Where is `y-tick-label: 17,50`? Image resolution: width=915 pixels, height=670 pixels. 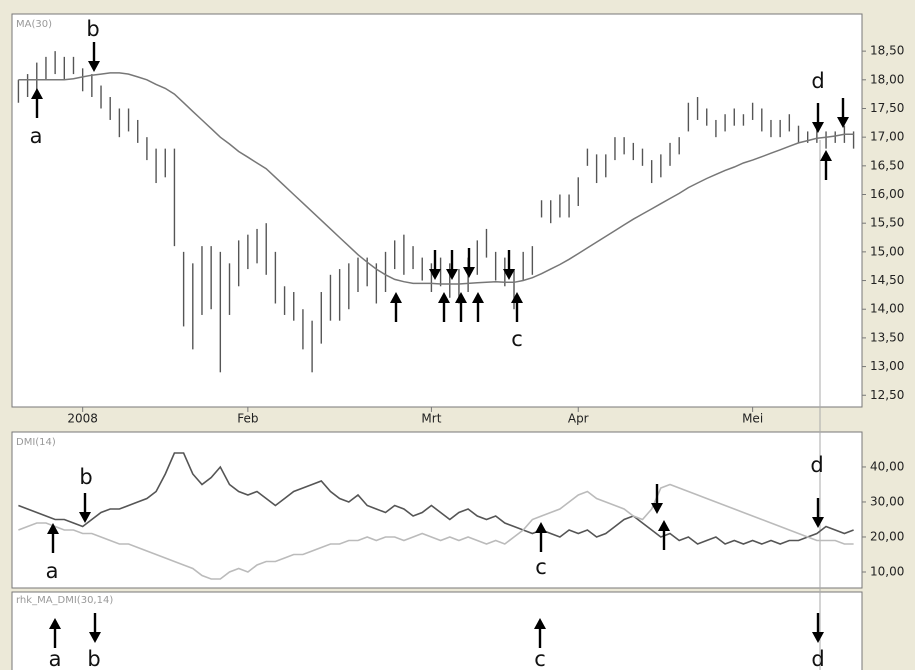
y-tick-label: 17,50 is located at coordinates (887, 108).